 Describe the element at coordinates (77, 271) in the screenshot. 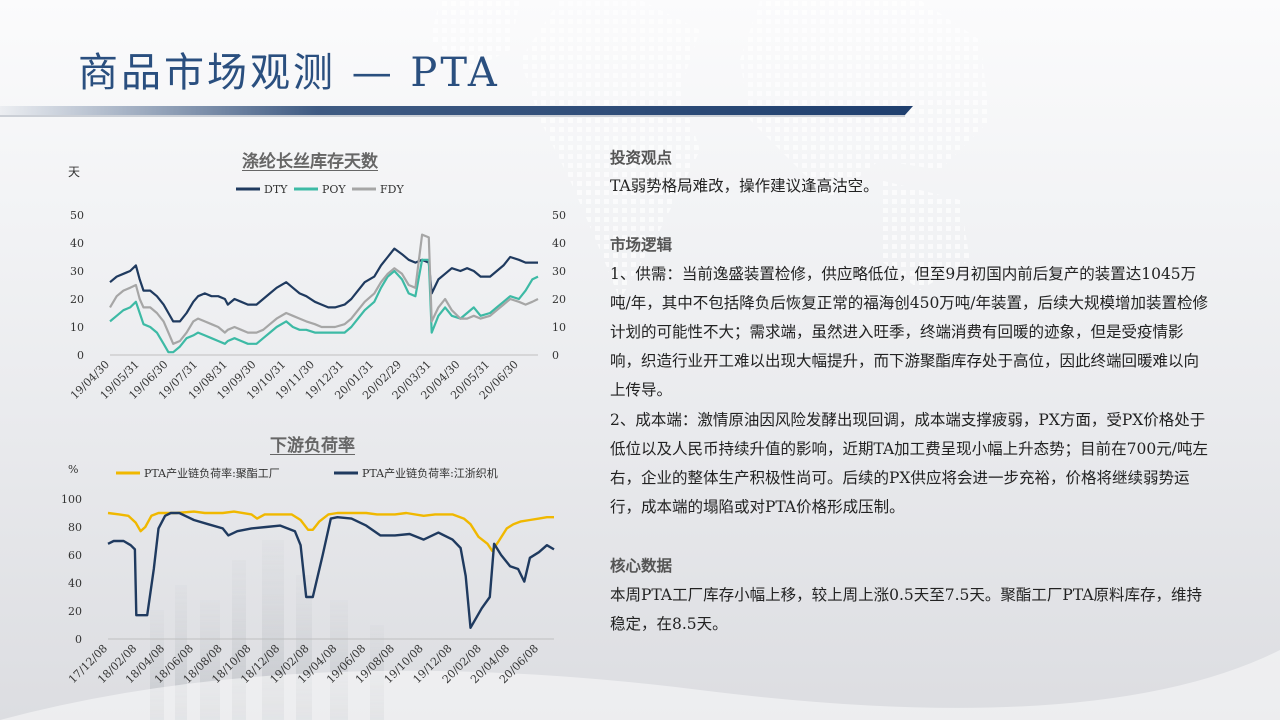

I see `y-tick-label: 30` at that location.